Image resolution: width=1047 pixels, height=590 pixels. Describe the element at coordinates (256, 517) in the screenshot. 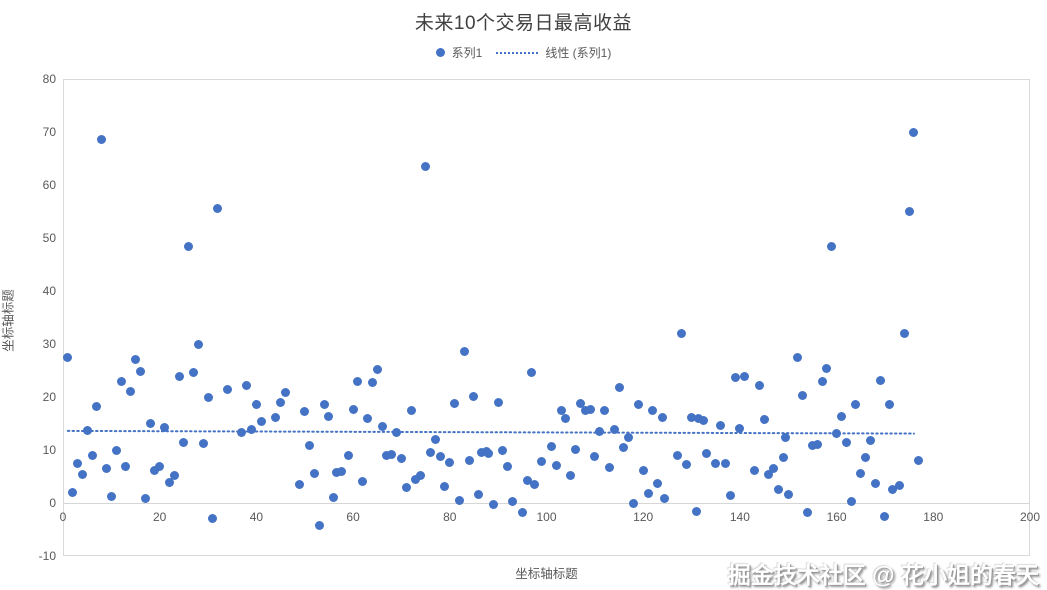

I see `x-tick-label: 40` at that location.